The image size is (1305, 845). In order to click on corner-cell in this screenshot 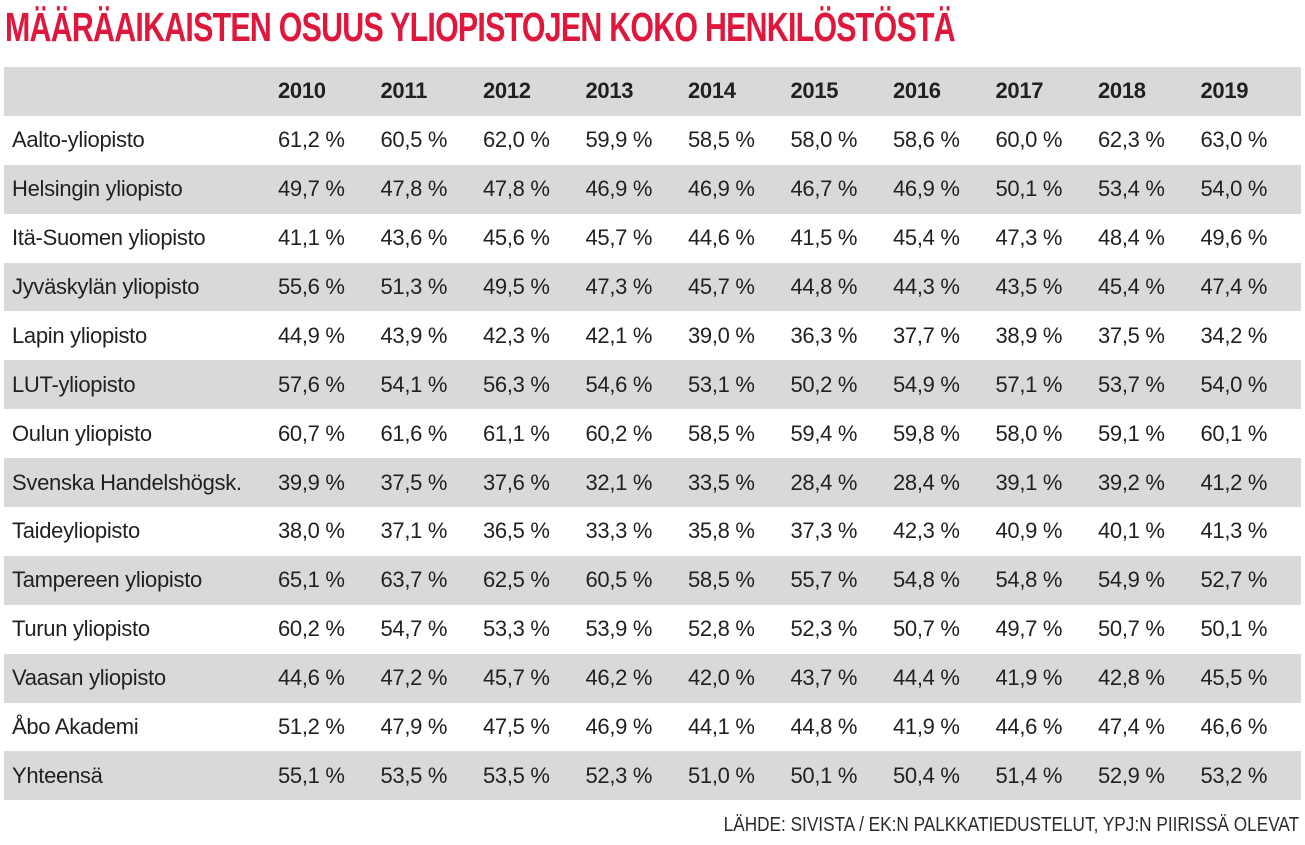, I will do `click(140, 91)`.